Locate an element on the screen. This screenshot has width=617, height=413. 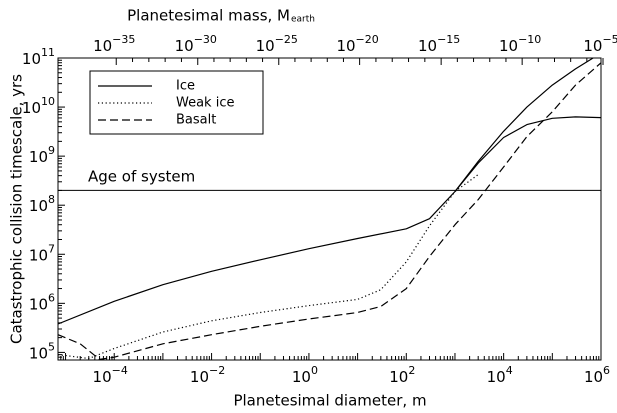
x-tick-label: 10⁻⁴ is located at coordinates (110, 375).